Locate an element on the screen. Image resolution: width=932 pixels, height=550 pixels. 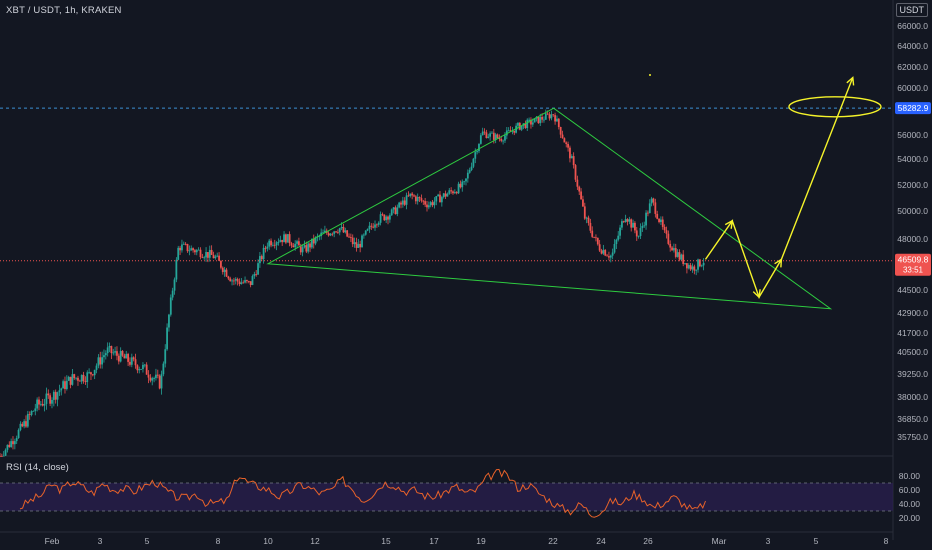
time-tick-label: 3 is located at coordinates (100, 541).